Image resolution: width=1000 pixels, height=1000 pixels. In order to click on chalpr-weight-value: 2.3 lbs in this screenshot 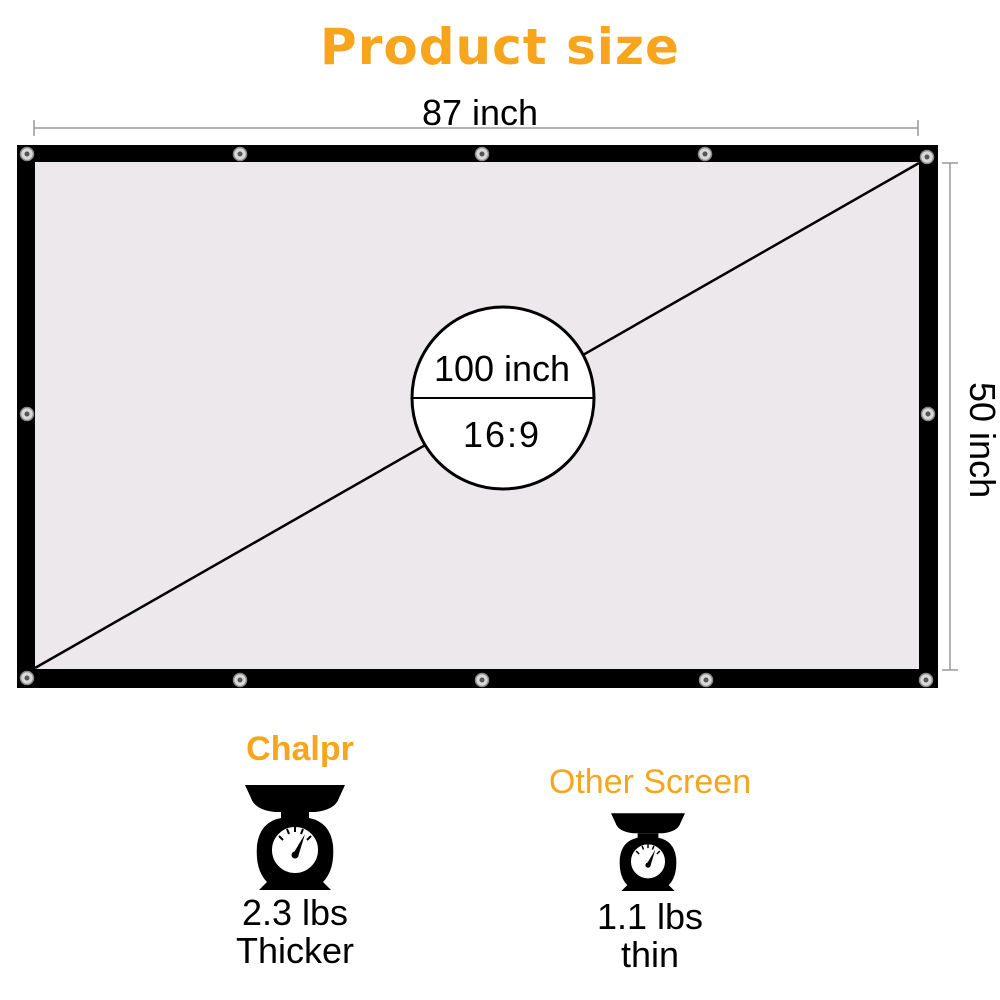, I will do `click(295, 912)`.